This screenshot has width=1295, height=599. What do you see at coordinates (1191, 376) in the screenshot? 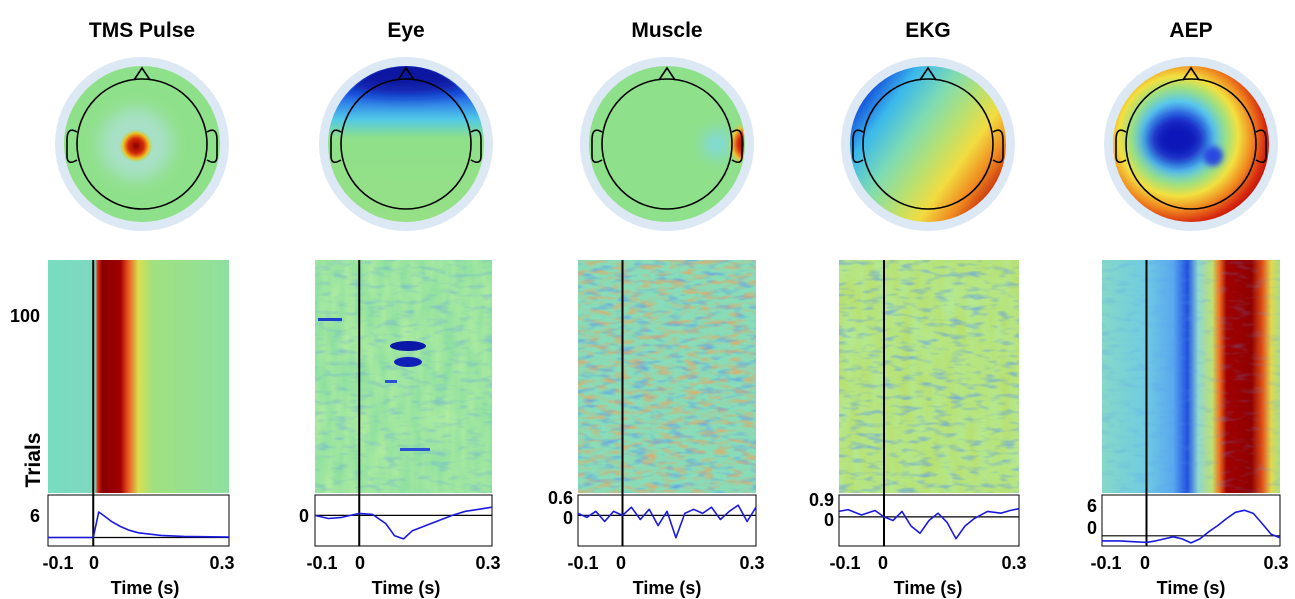
I see `trial-image-aep` at bounding box center [1191, 376].